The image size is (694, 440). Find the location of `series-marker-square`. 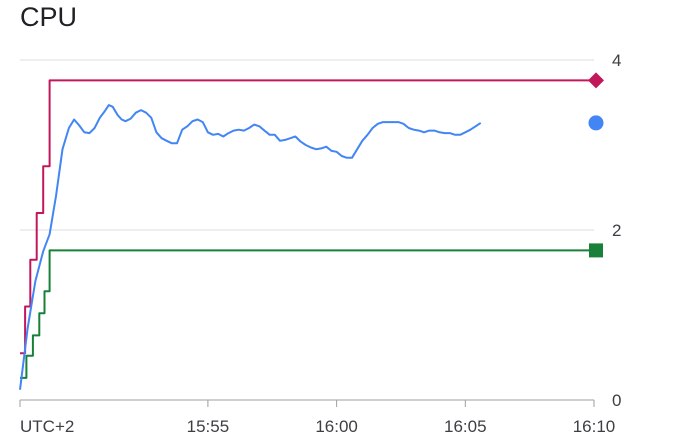

series-marker-square is located at coordinates (596, 250).